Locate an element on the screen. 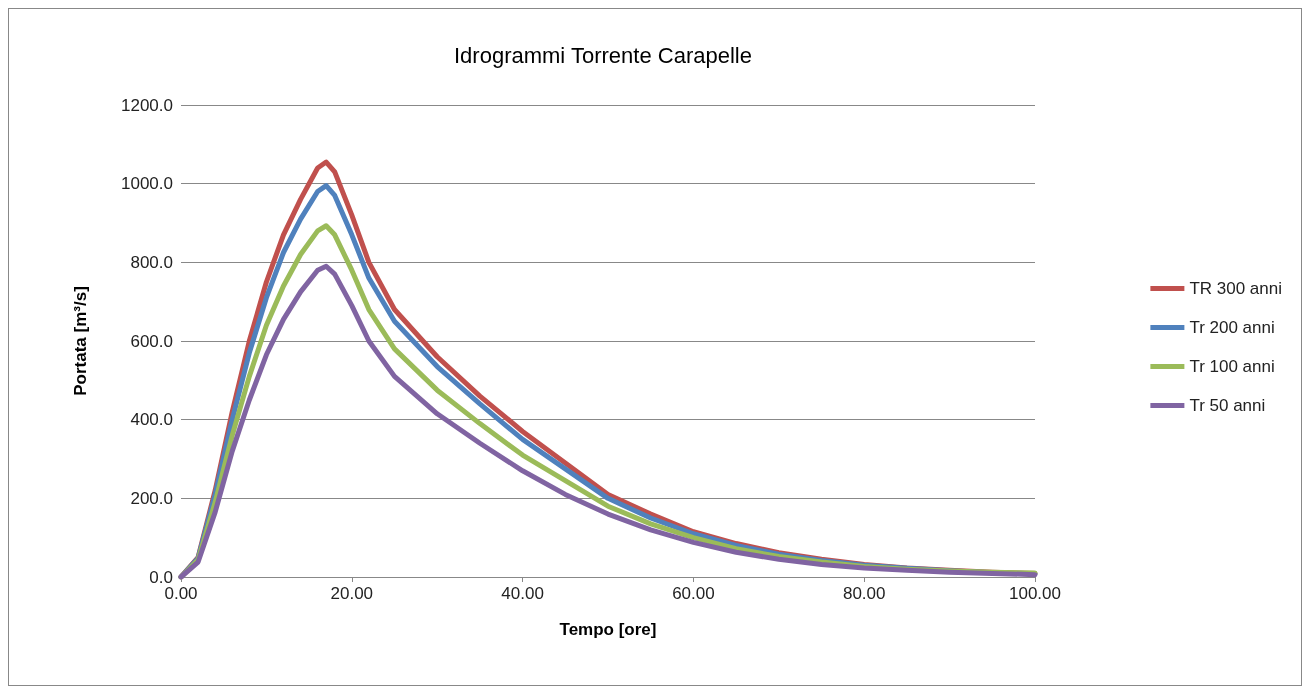 The image size is (1312, 696). legend-label: Tr 100 anni is located at coordinates (1232, 366).